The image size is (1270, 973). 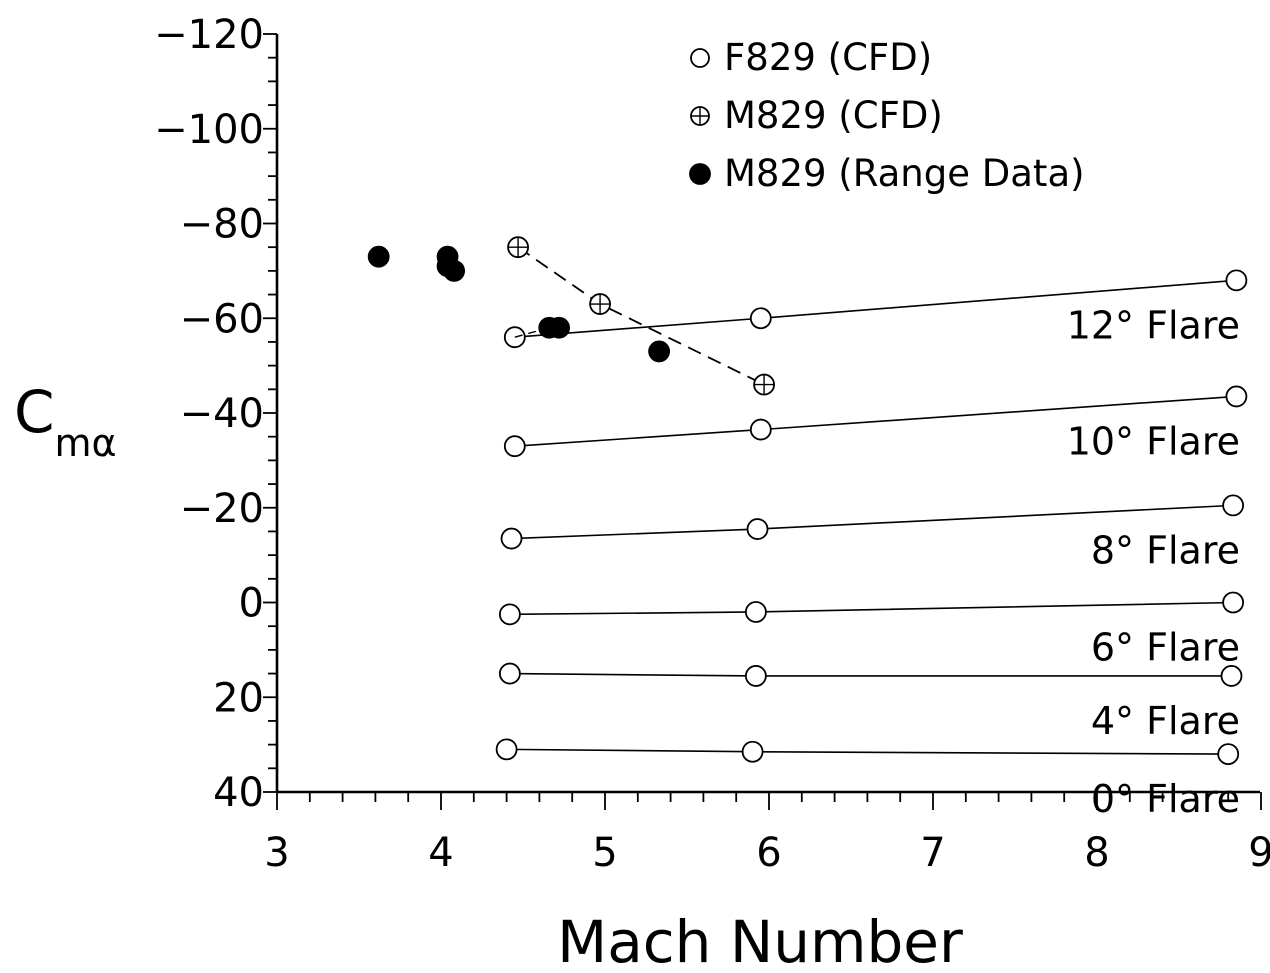 What do you see at coordinates (1096, 853) in the screenshot?
I see `x-tick-label: 8` at bounding box center [1096, 853].